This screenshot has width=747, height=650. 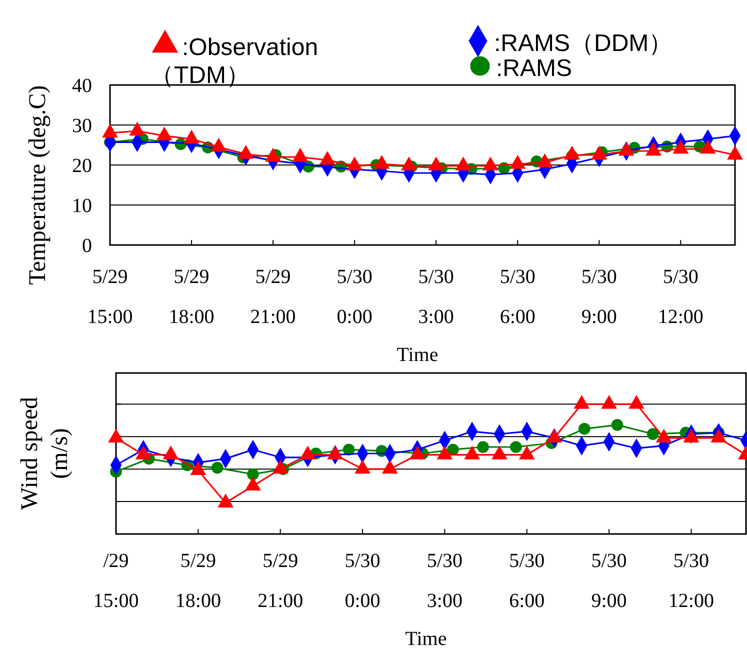 I want to click on x-tick-label: 5/29 15:00, so click(x=110, y=297).